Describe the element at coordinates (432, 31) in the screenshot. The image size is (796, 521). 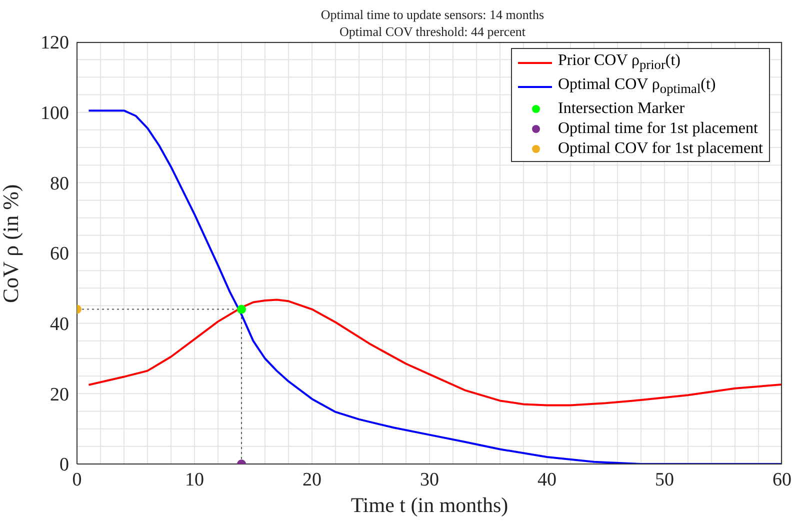
I see `chart-subtitle: Optimal COV threshold: 44 percent` at that location.